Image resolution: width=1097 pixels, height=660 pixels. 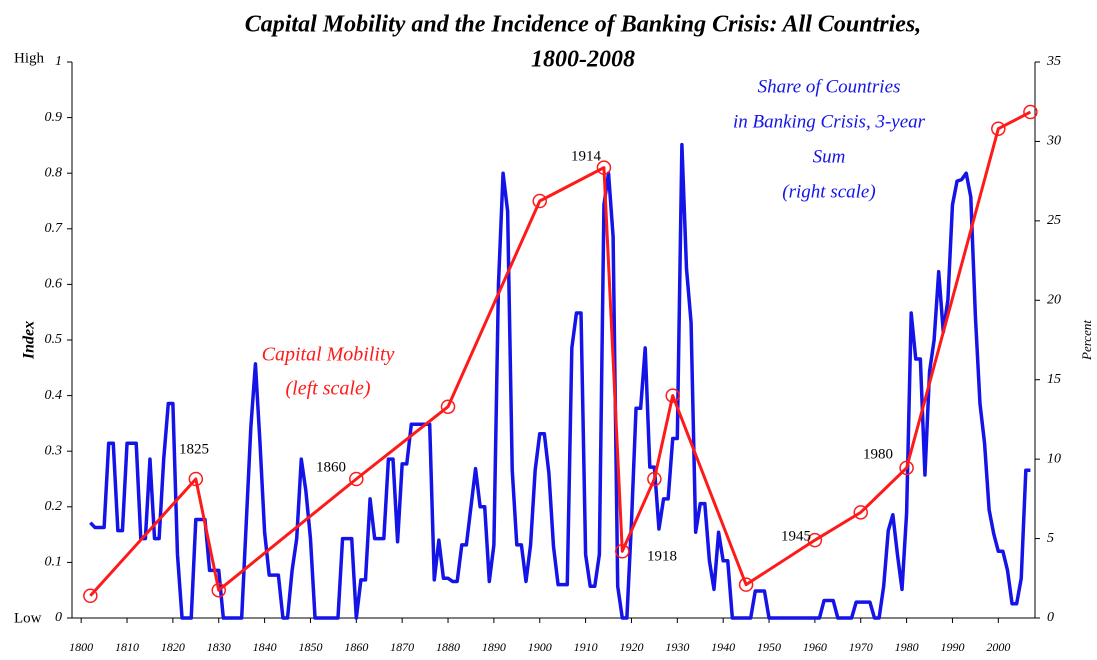 I want to click on y2-tick-label: 10, so click(x=1054, y=458).